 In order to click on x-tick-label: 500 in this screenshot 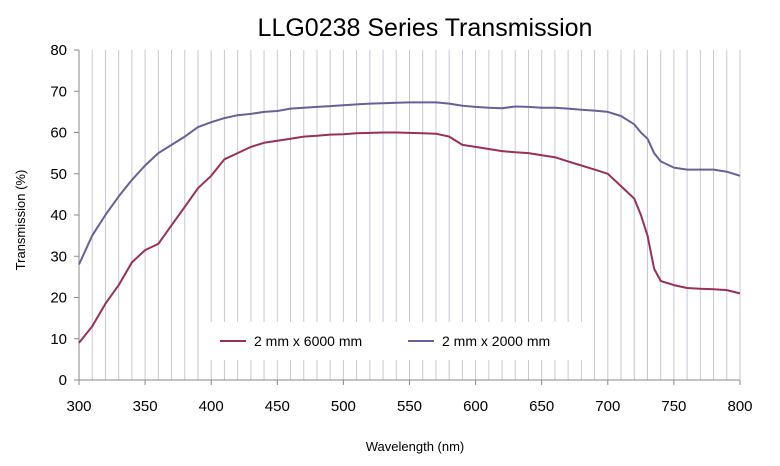, I will do `click(343, 406)`.